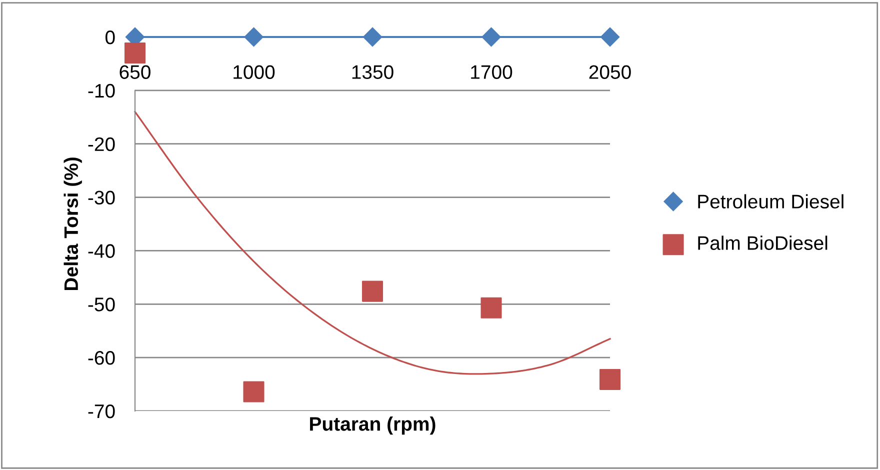 The image size is (880, 470). What do you see at coordinates (254, 72) in the screenshot?
I see `x-tick-label: 1000` at bounding box center [254, 72].